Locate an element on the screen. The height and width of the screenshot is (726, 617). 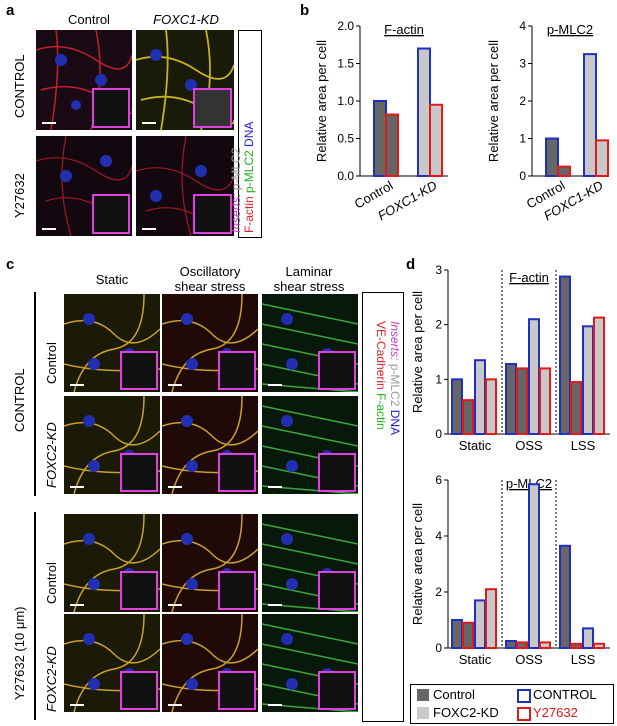
y-tick-label: 0.0 is located at coordinates (345, 176).